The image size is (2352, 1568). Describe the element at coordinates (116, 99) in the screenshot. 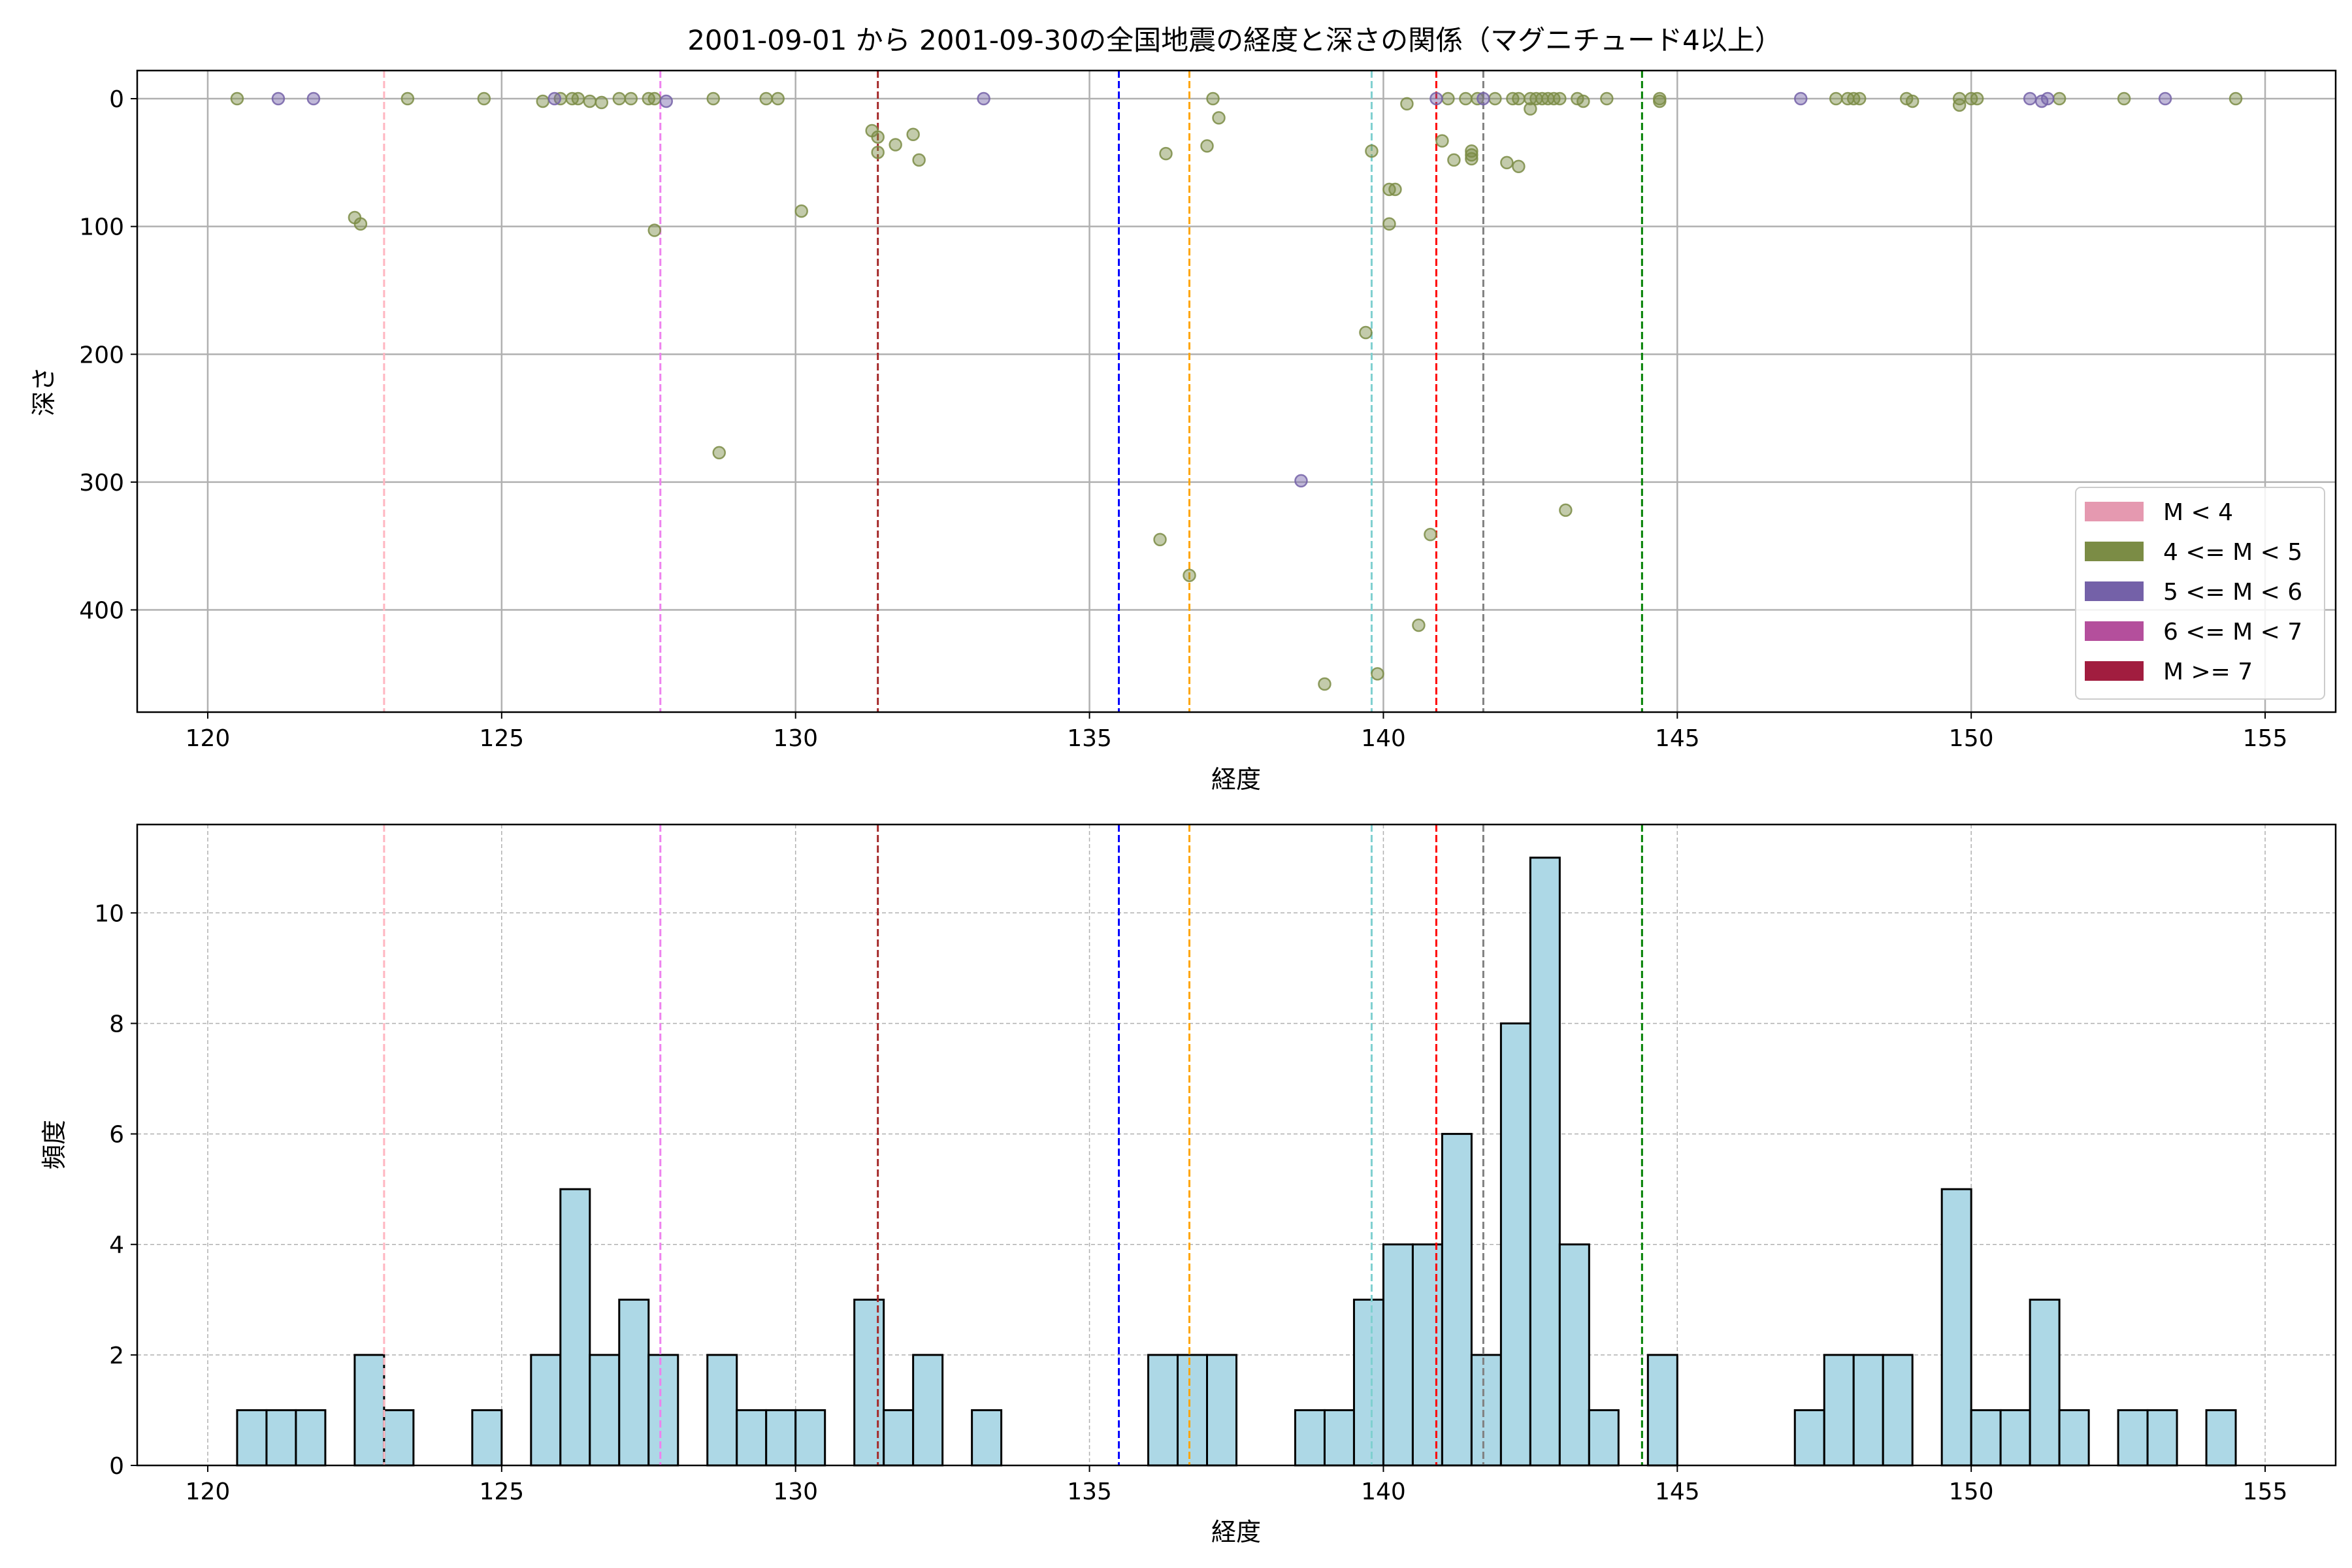

I see `scatter-y-tick-label: 0` at that location.